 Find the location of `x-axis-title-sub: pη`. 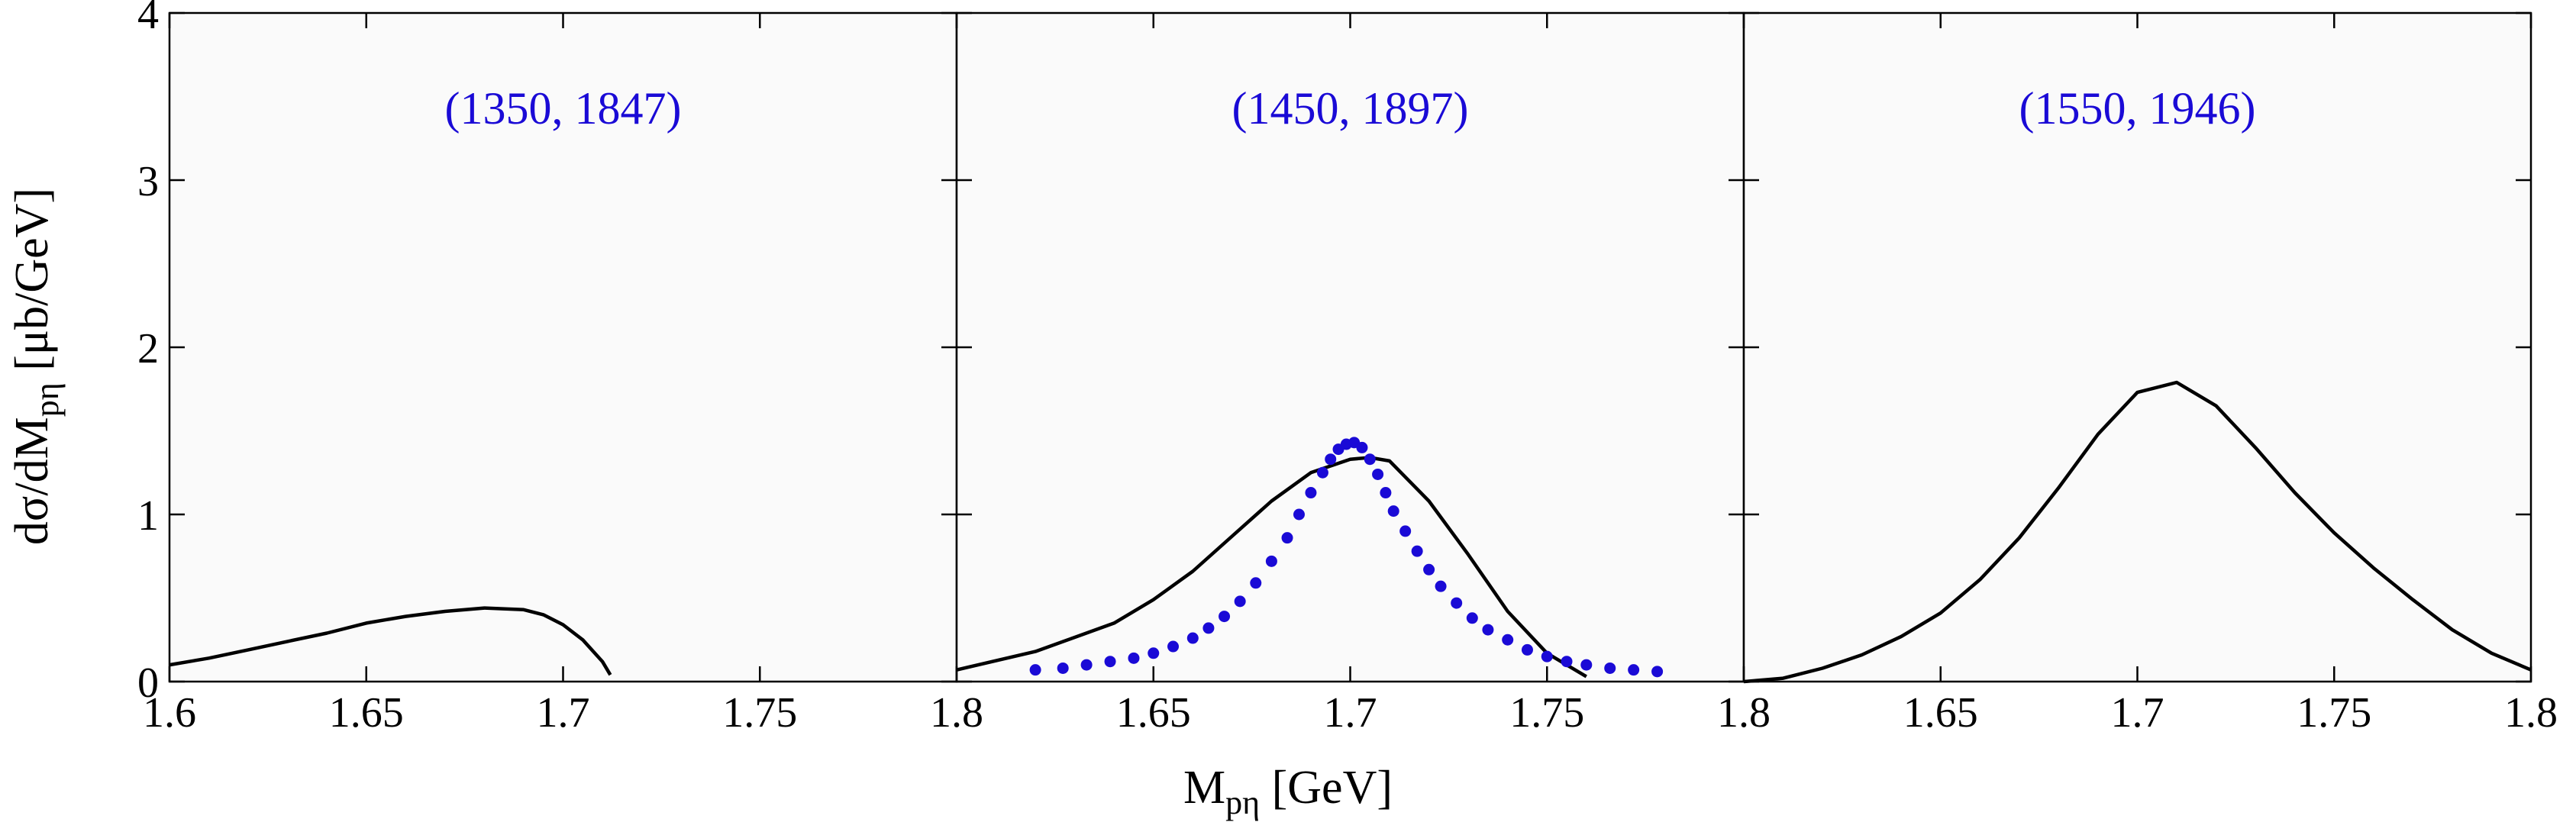

x-axis-title-sub: pη is located at coordinates (1242, 802).